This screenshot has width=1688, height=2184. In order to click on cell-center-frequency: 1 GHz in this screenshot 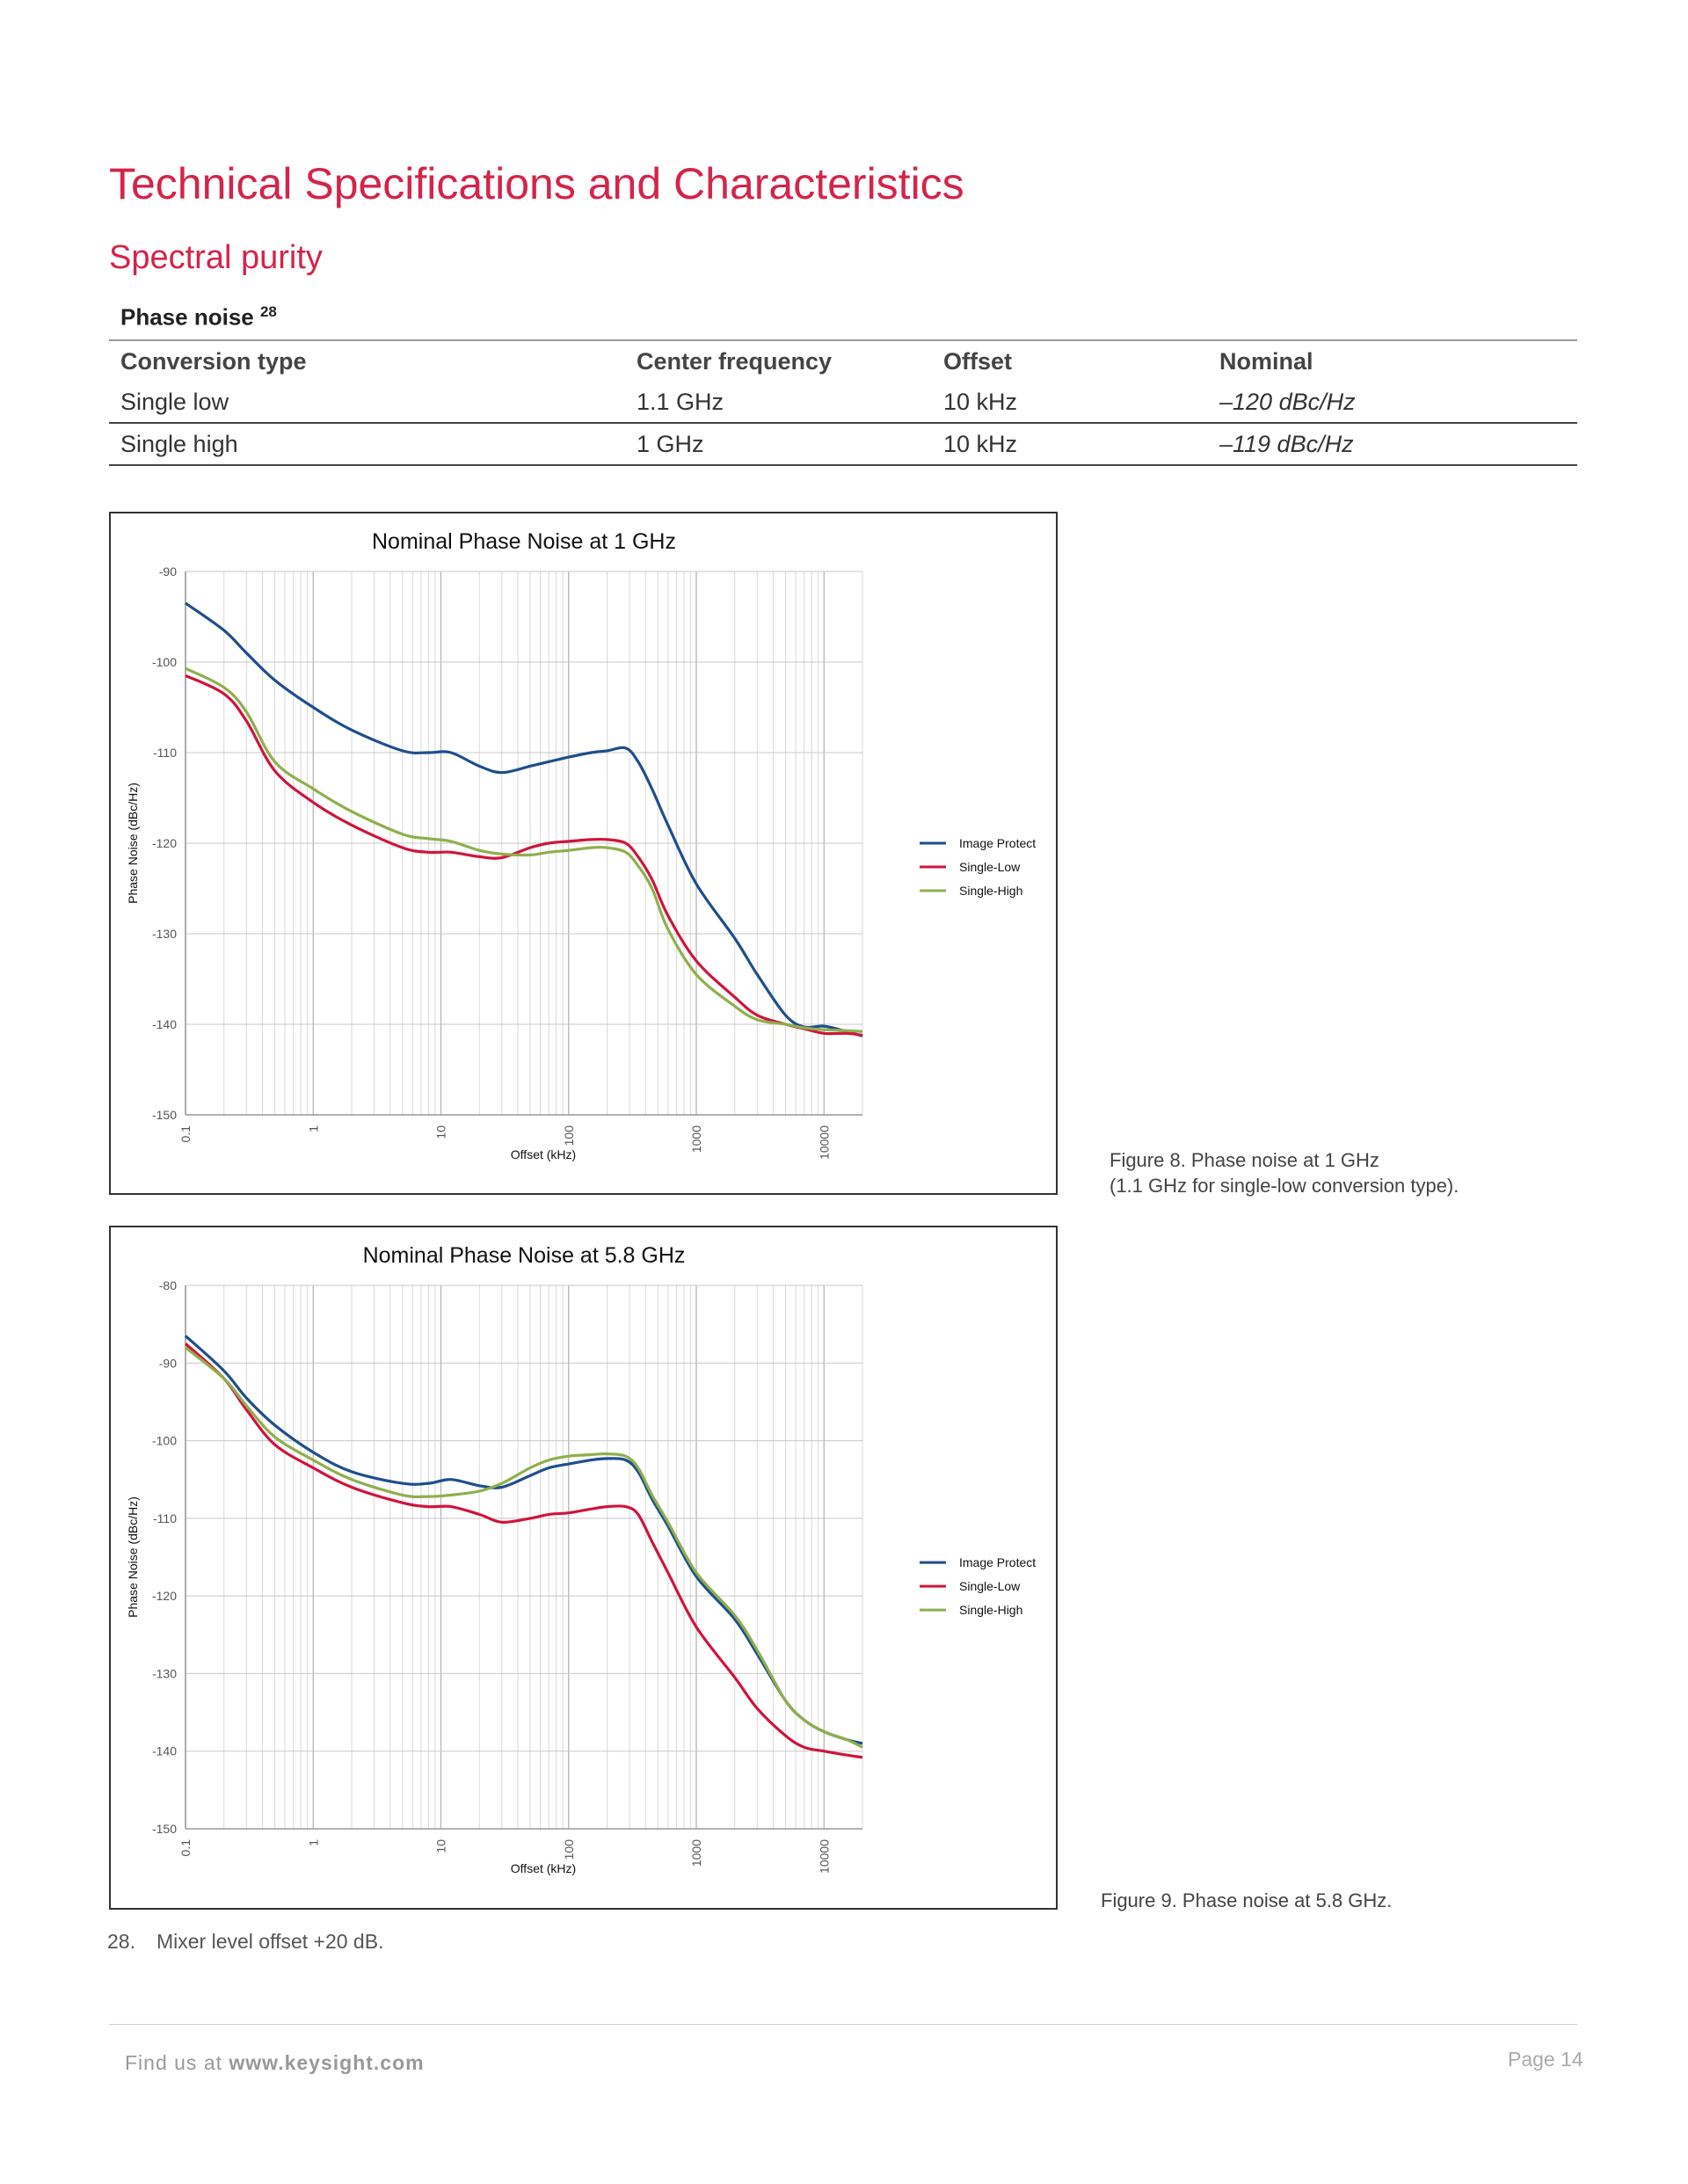, I will do `click(778, 444)`.